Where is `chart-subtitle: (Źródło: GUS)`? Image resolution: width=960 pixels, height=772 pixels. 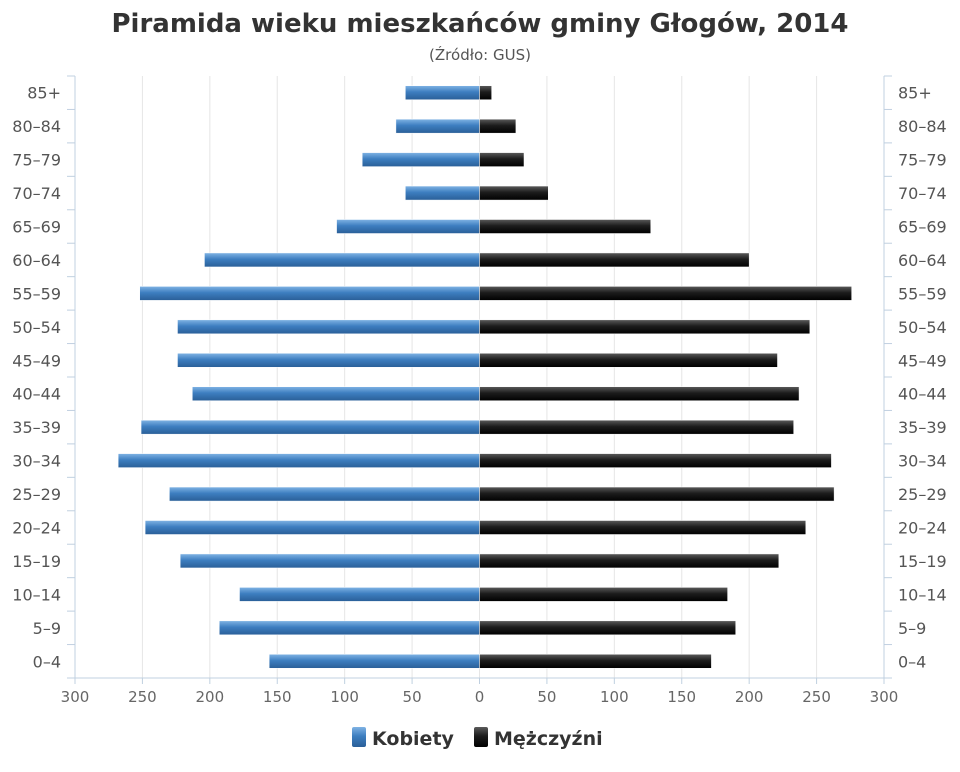 chart-subtitle: (Źródło: GUS) is located at coordinates (480, 54).